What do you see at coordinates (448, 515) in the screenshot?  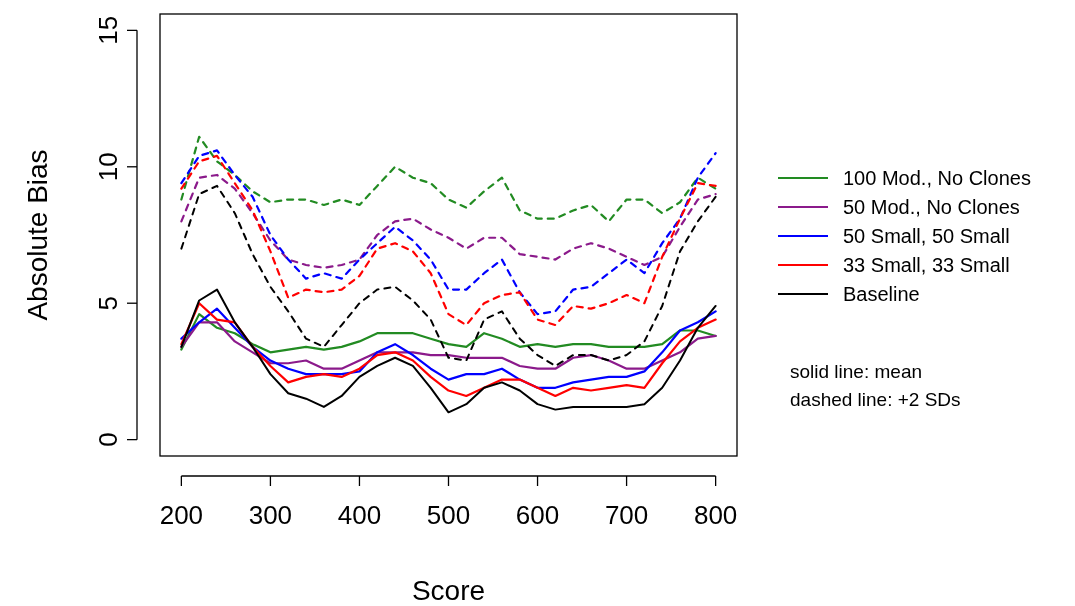 I see `x-tick-label: 500` at bounding box center [448, 515].